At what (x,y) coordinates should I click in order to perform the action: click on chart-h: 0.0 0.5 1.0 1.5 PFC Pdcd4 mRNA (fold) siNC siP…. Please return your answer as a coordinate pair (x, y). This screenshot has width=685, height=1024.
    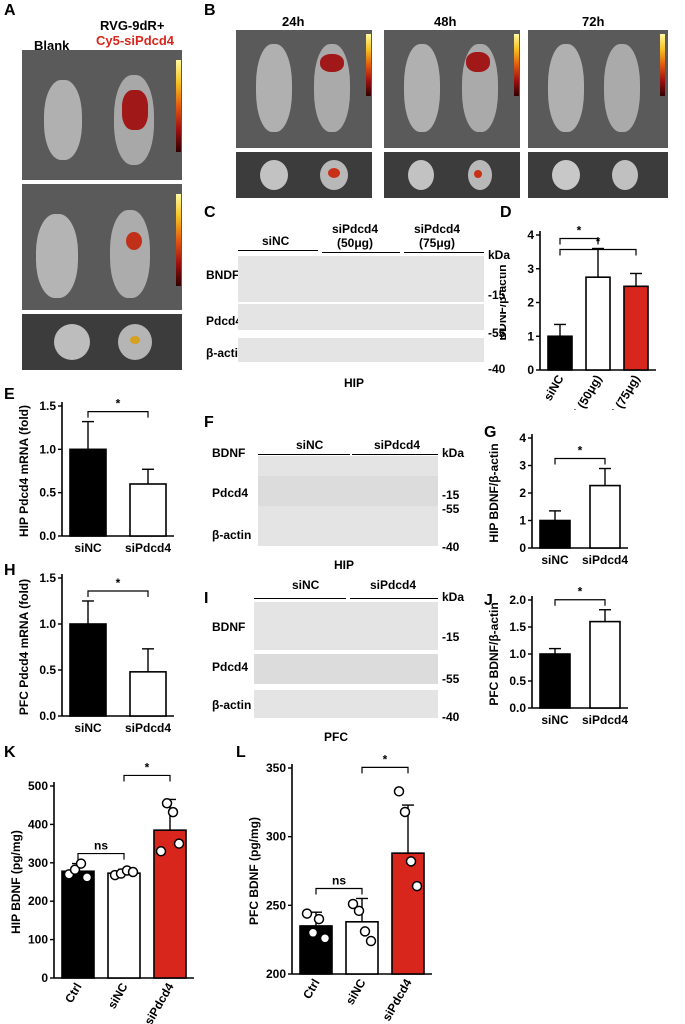
    Looking at the image, I should click on (95, 653).